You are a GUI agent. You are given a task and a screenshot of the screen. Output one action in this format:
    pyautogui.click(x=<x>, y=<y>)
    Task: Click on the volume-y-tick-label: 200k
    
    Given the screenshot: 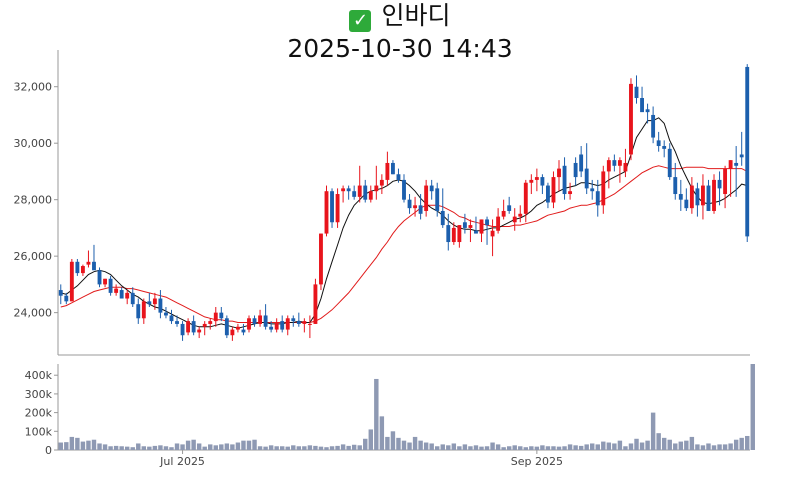 What is the action you would take?
    pyautogui.click(x=39, y=413)
    